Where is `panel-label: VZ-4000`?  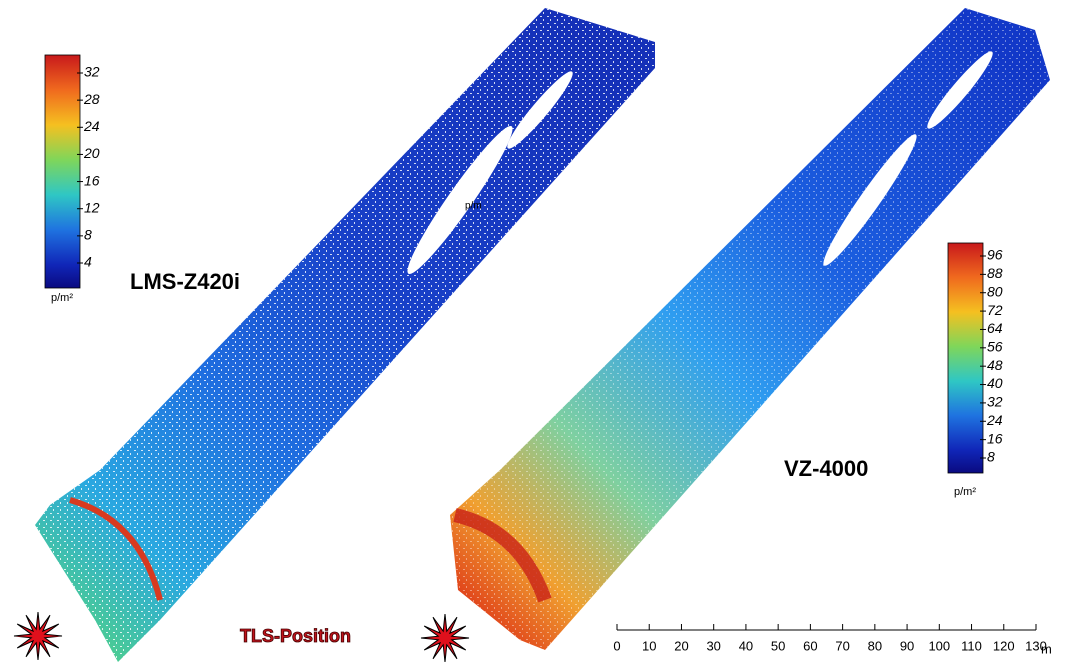
panel-label: VZ-4000 is located at coordinates (826, 468).